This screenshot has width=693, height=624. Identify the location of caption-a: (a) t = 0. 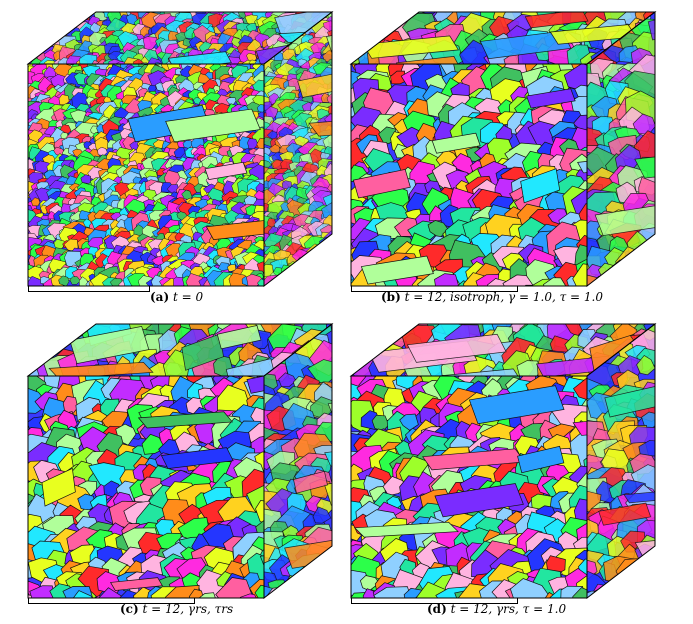
(176, 297).